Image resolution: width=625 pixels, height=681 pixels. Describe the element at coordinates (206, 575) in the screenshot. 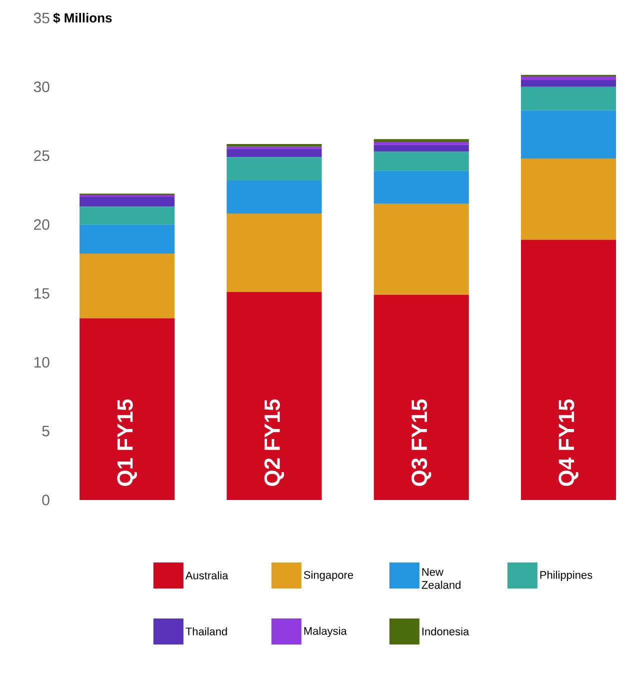

I see `legend-label: Australia` at that location.